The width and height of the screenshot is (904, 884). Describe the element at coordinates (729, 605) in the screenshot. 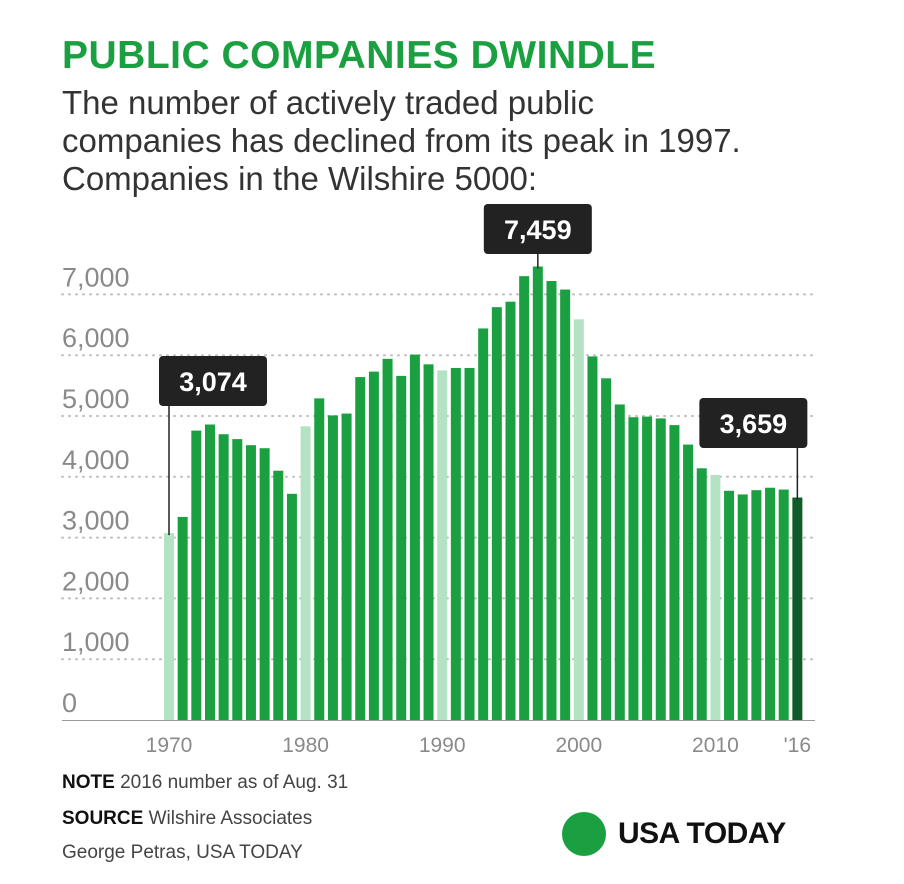

I see `bar-2011` at that location.